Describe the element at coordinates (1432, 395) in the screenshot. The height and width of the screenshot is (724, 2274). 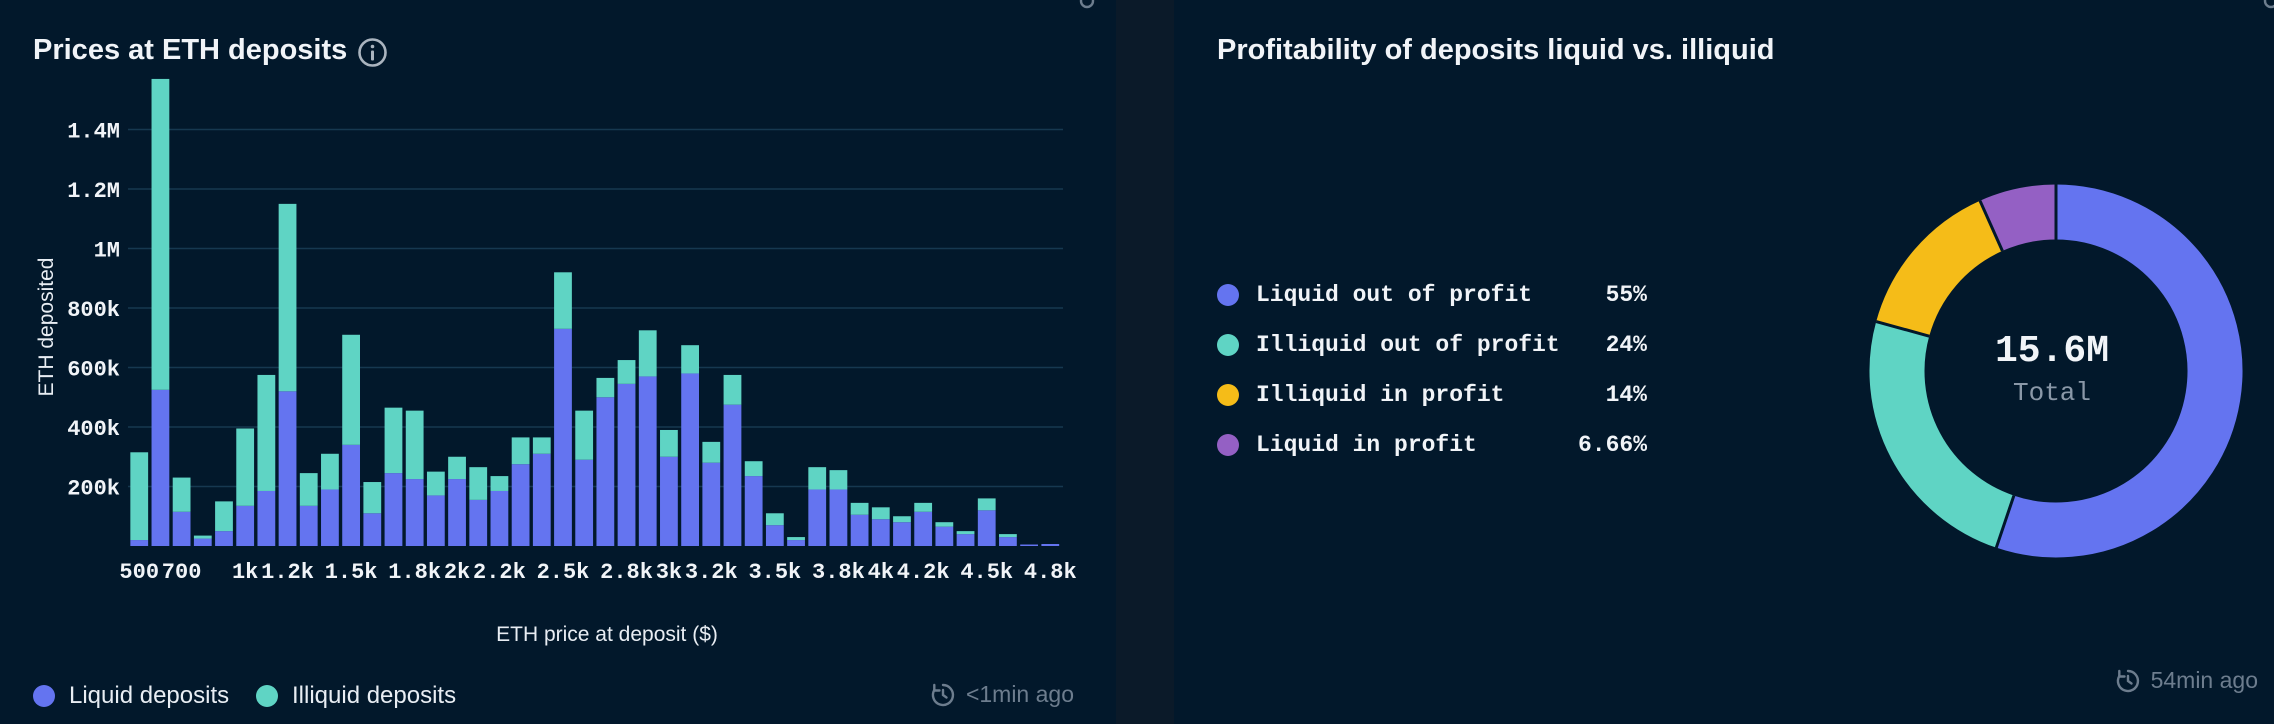
I see `pie-legend-illiquid-in: Illiquid in profit 14%` at that location.